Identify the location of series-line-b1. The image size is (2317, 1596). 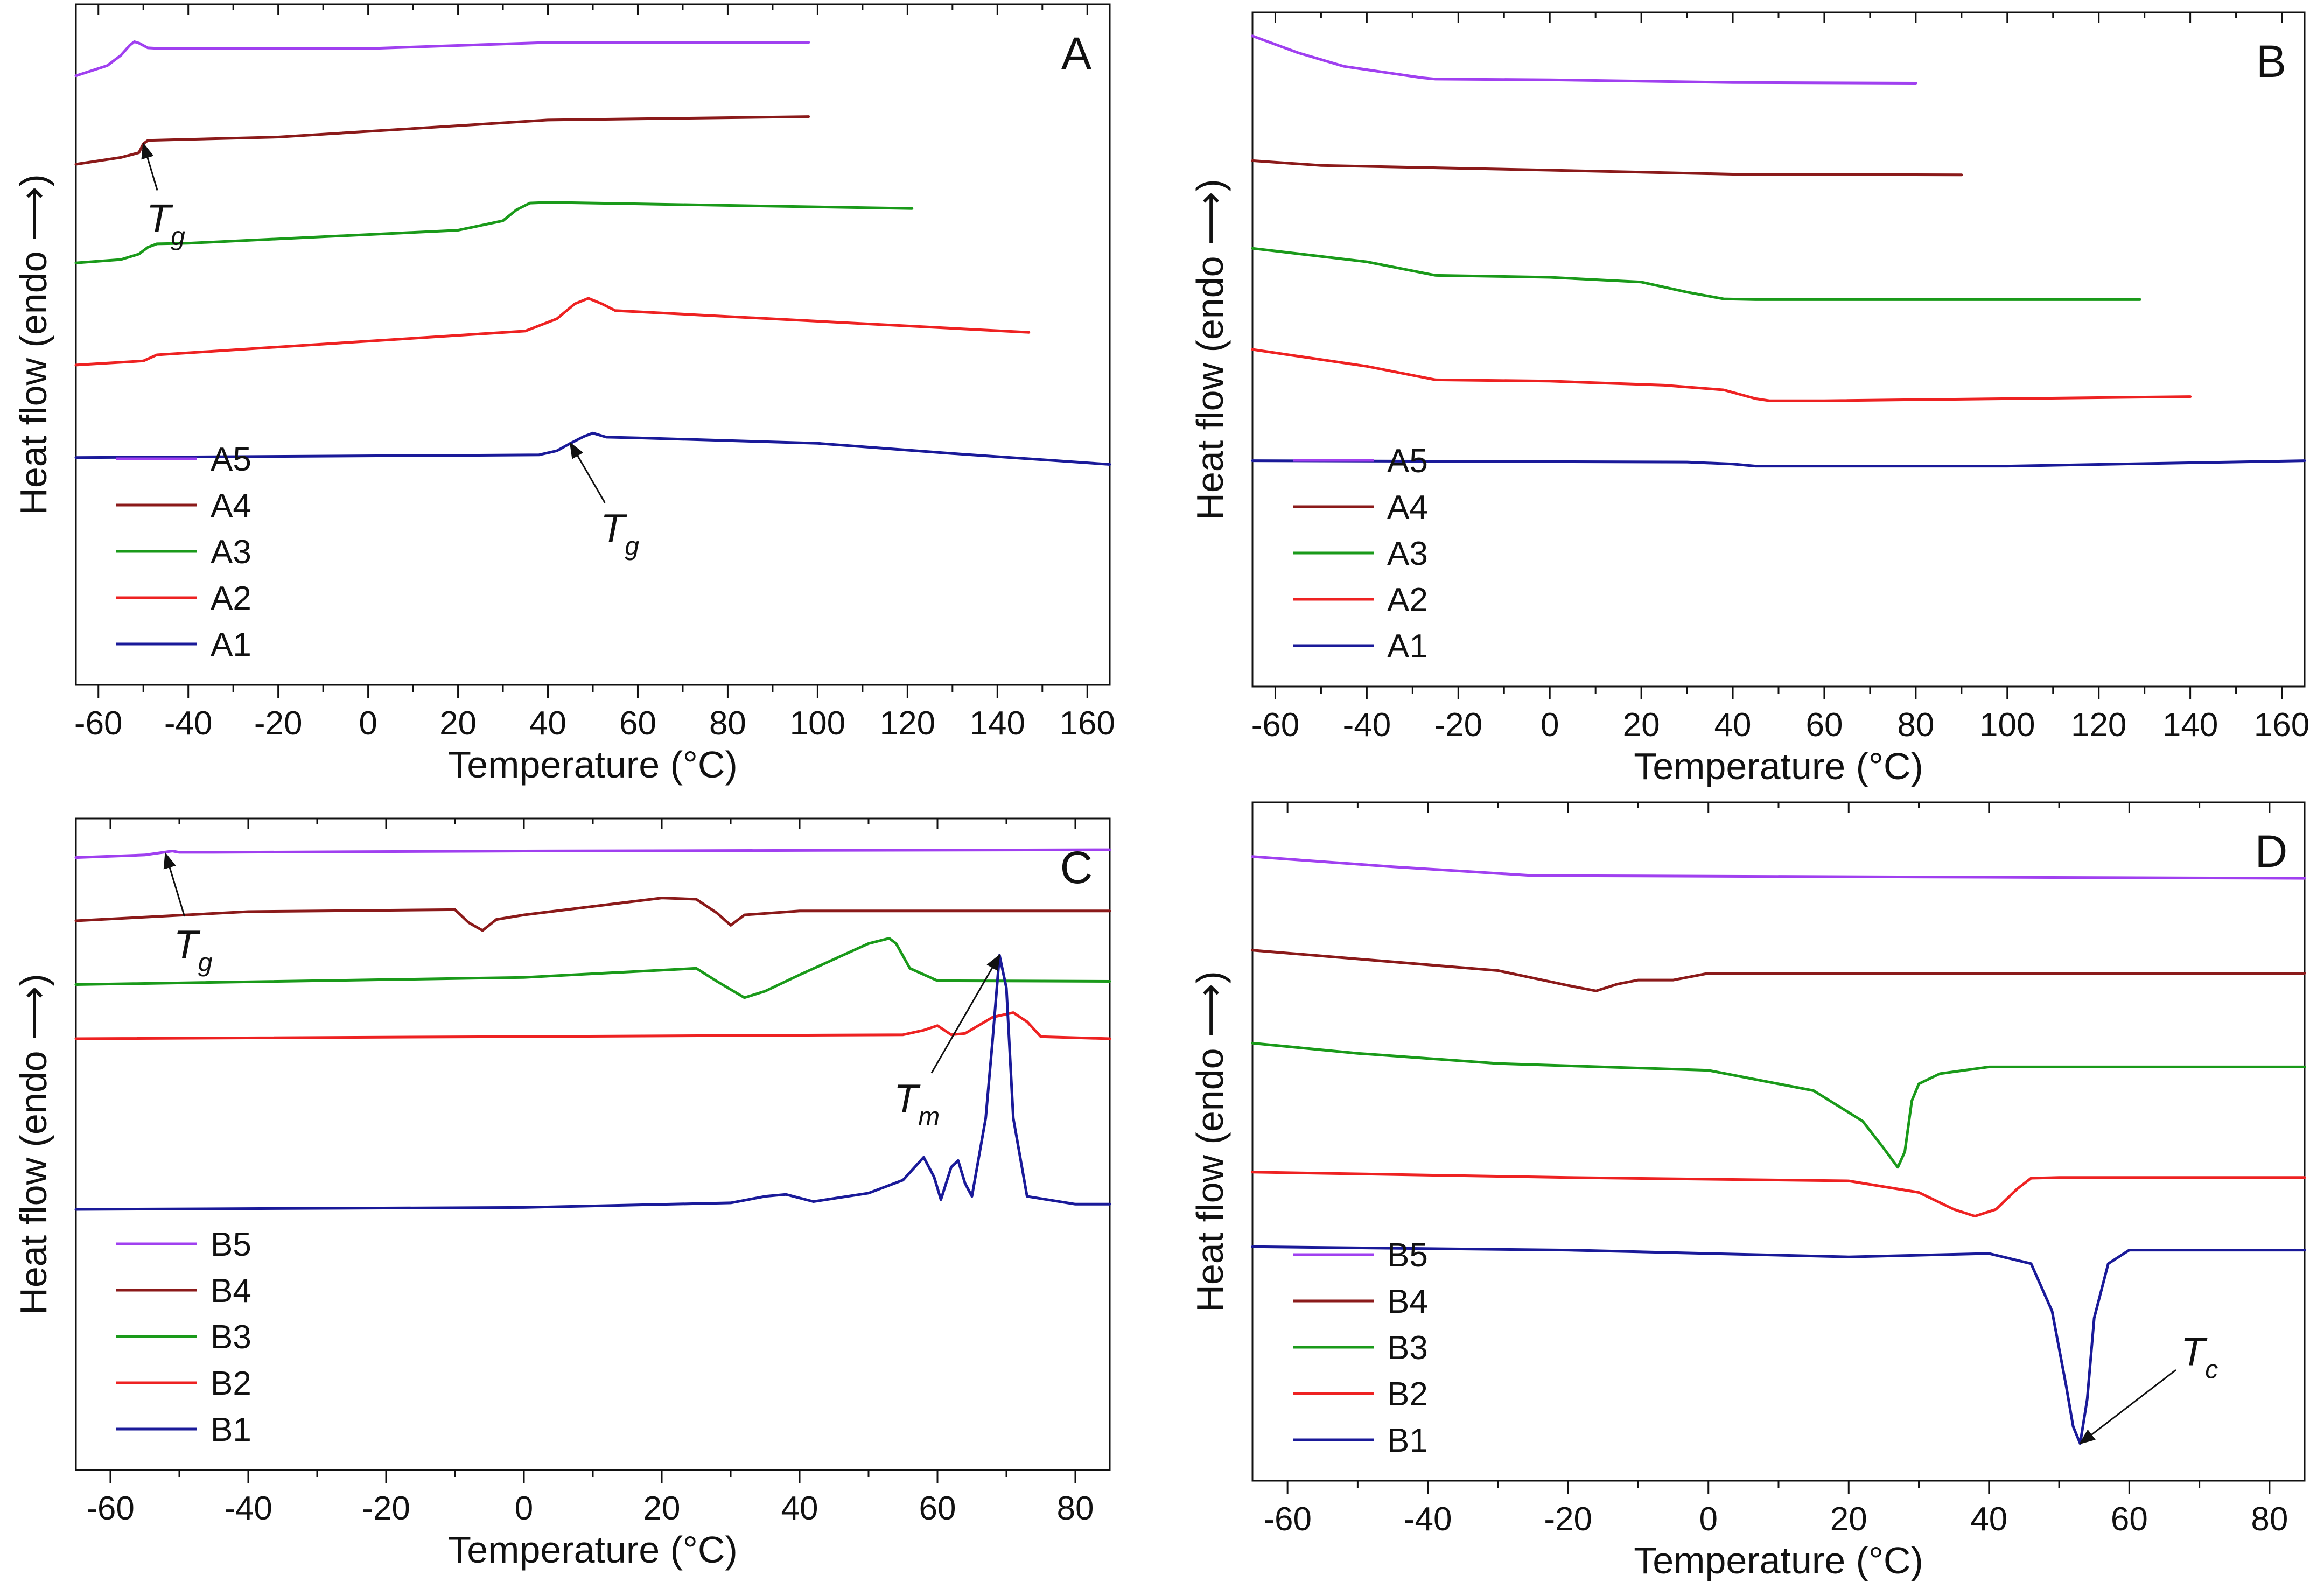
(592, 1082).